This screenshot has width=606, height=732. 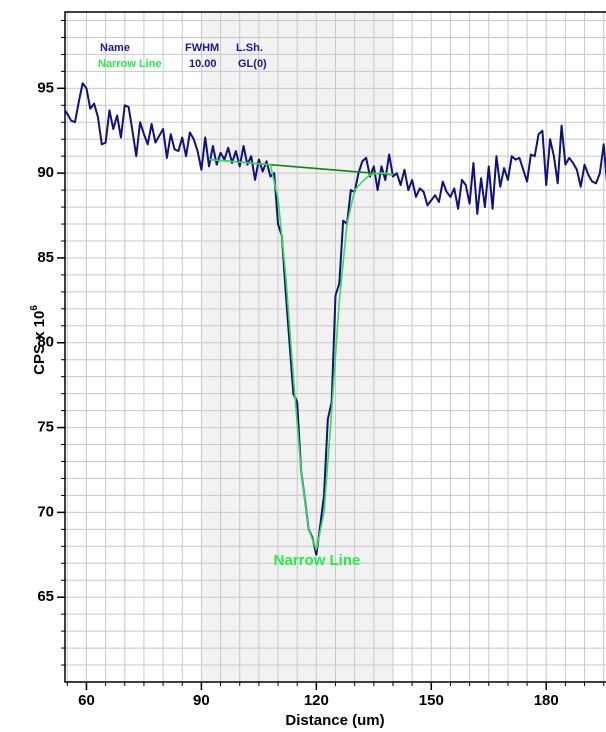 I want to click on y-tick-label: 90, so click(x=45, y=172).